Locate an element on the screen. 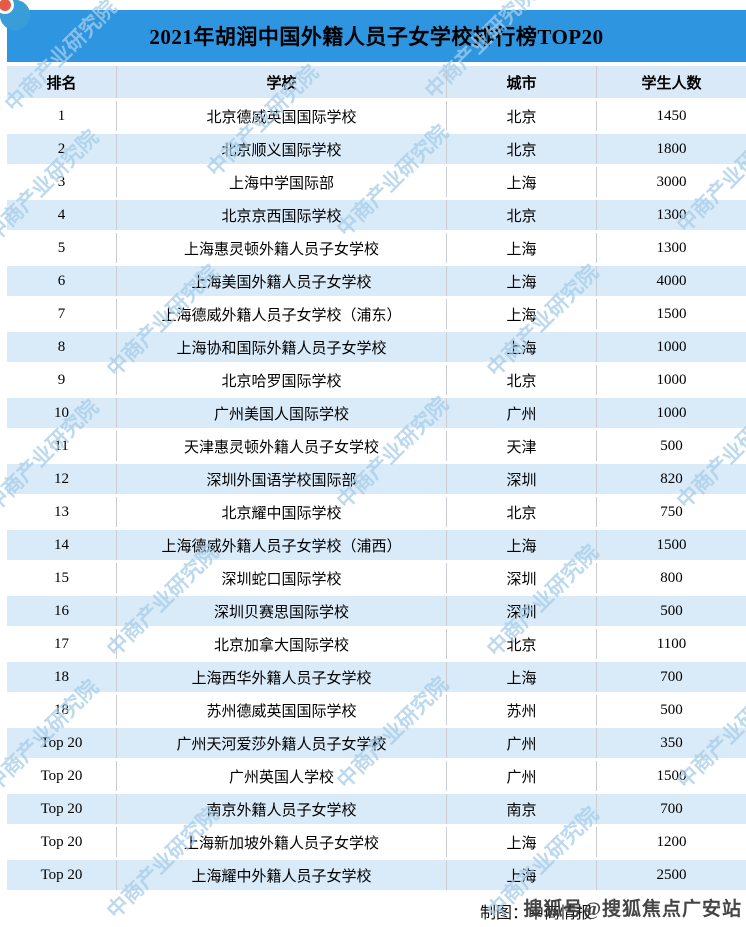 This screenshot has width=746, height=927. school-cell: 北京德威英国国际学校 is located at coordinates (282, 116).